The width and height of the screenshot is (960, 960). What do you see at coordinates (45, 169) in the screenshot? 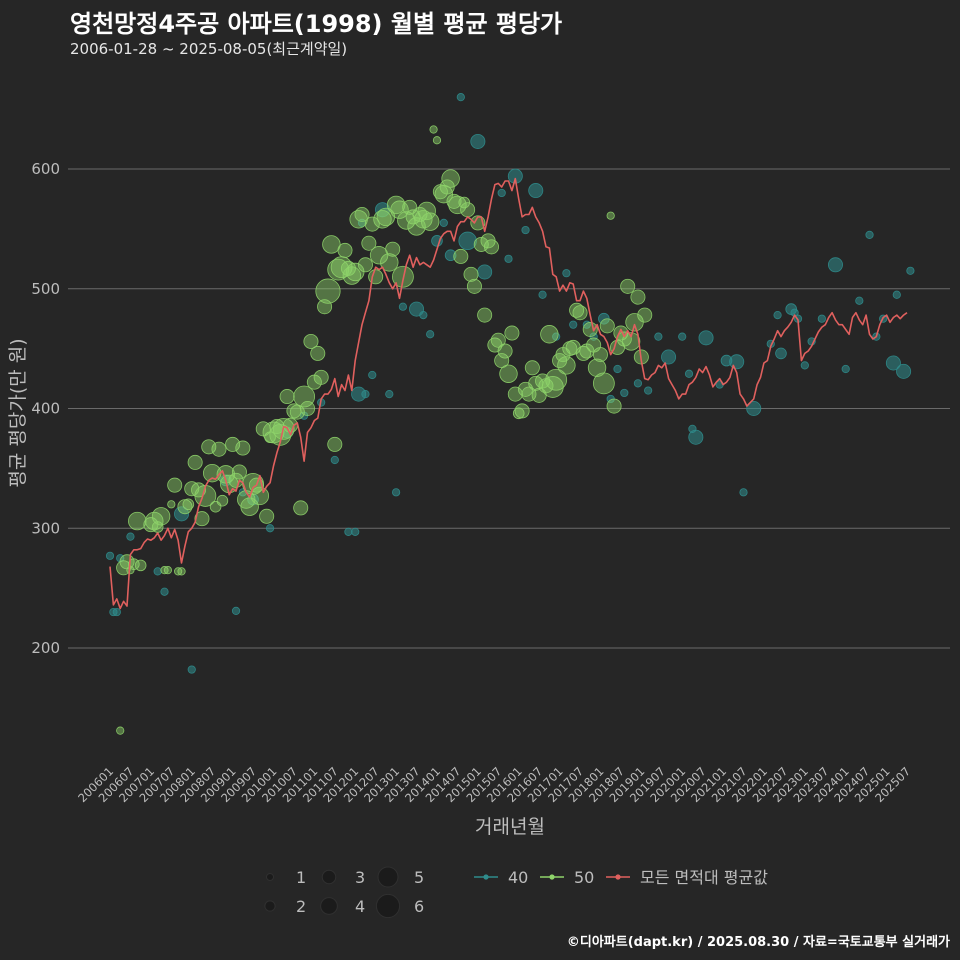
I see `y-tick-label: 600` at bounding box center [45, 169].